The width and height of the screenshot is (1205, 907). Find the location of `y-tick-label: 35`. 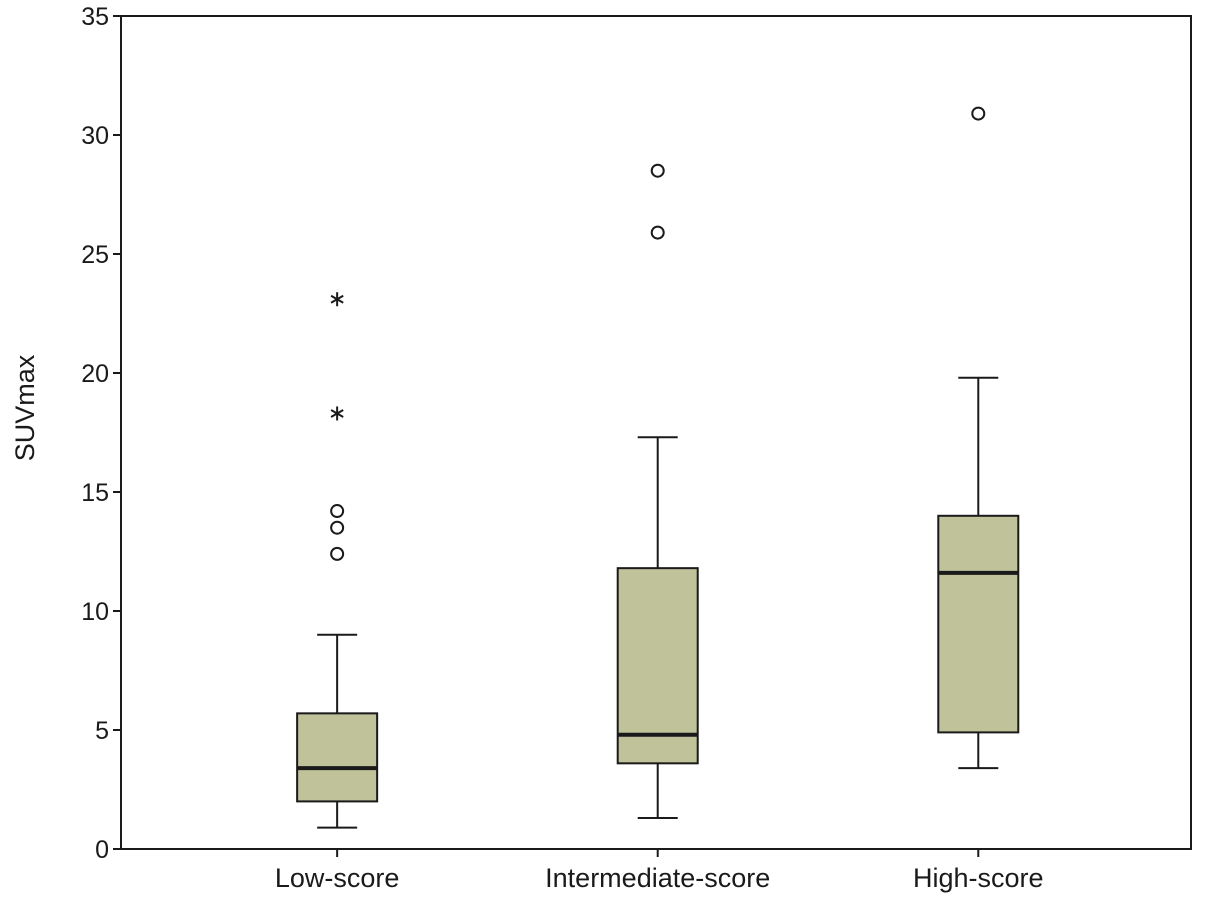

y-tick-label: 35 is located at coordinates (95, 17).